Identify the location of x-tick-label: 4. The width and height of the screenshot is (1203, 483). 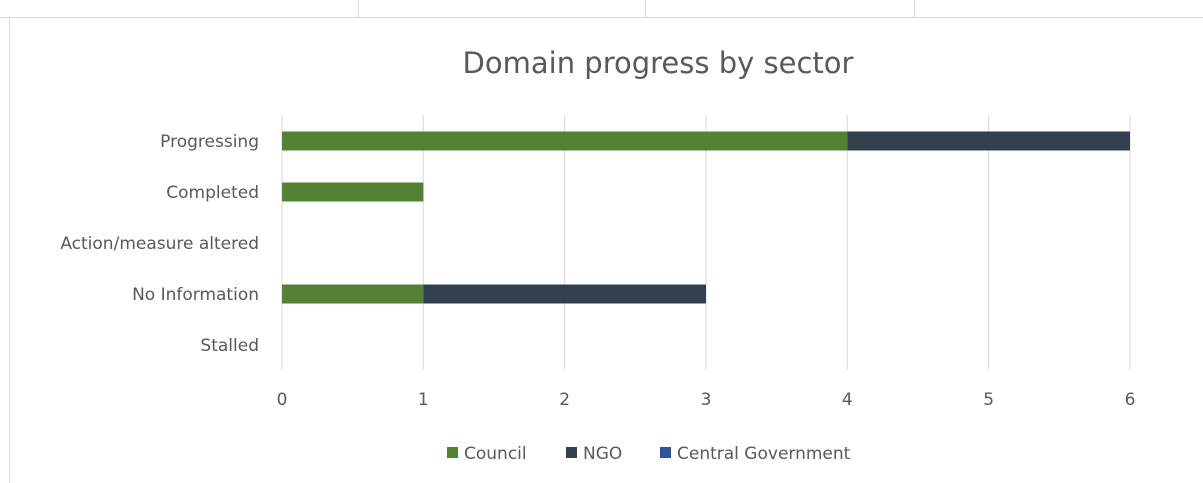
(847, 400).